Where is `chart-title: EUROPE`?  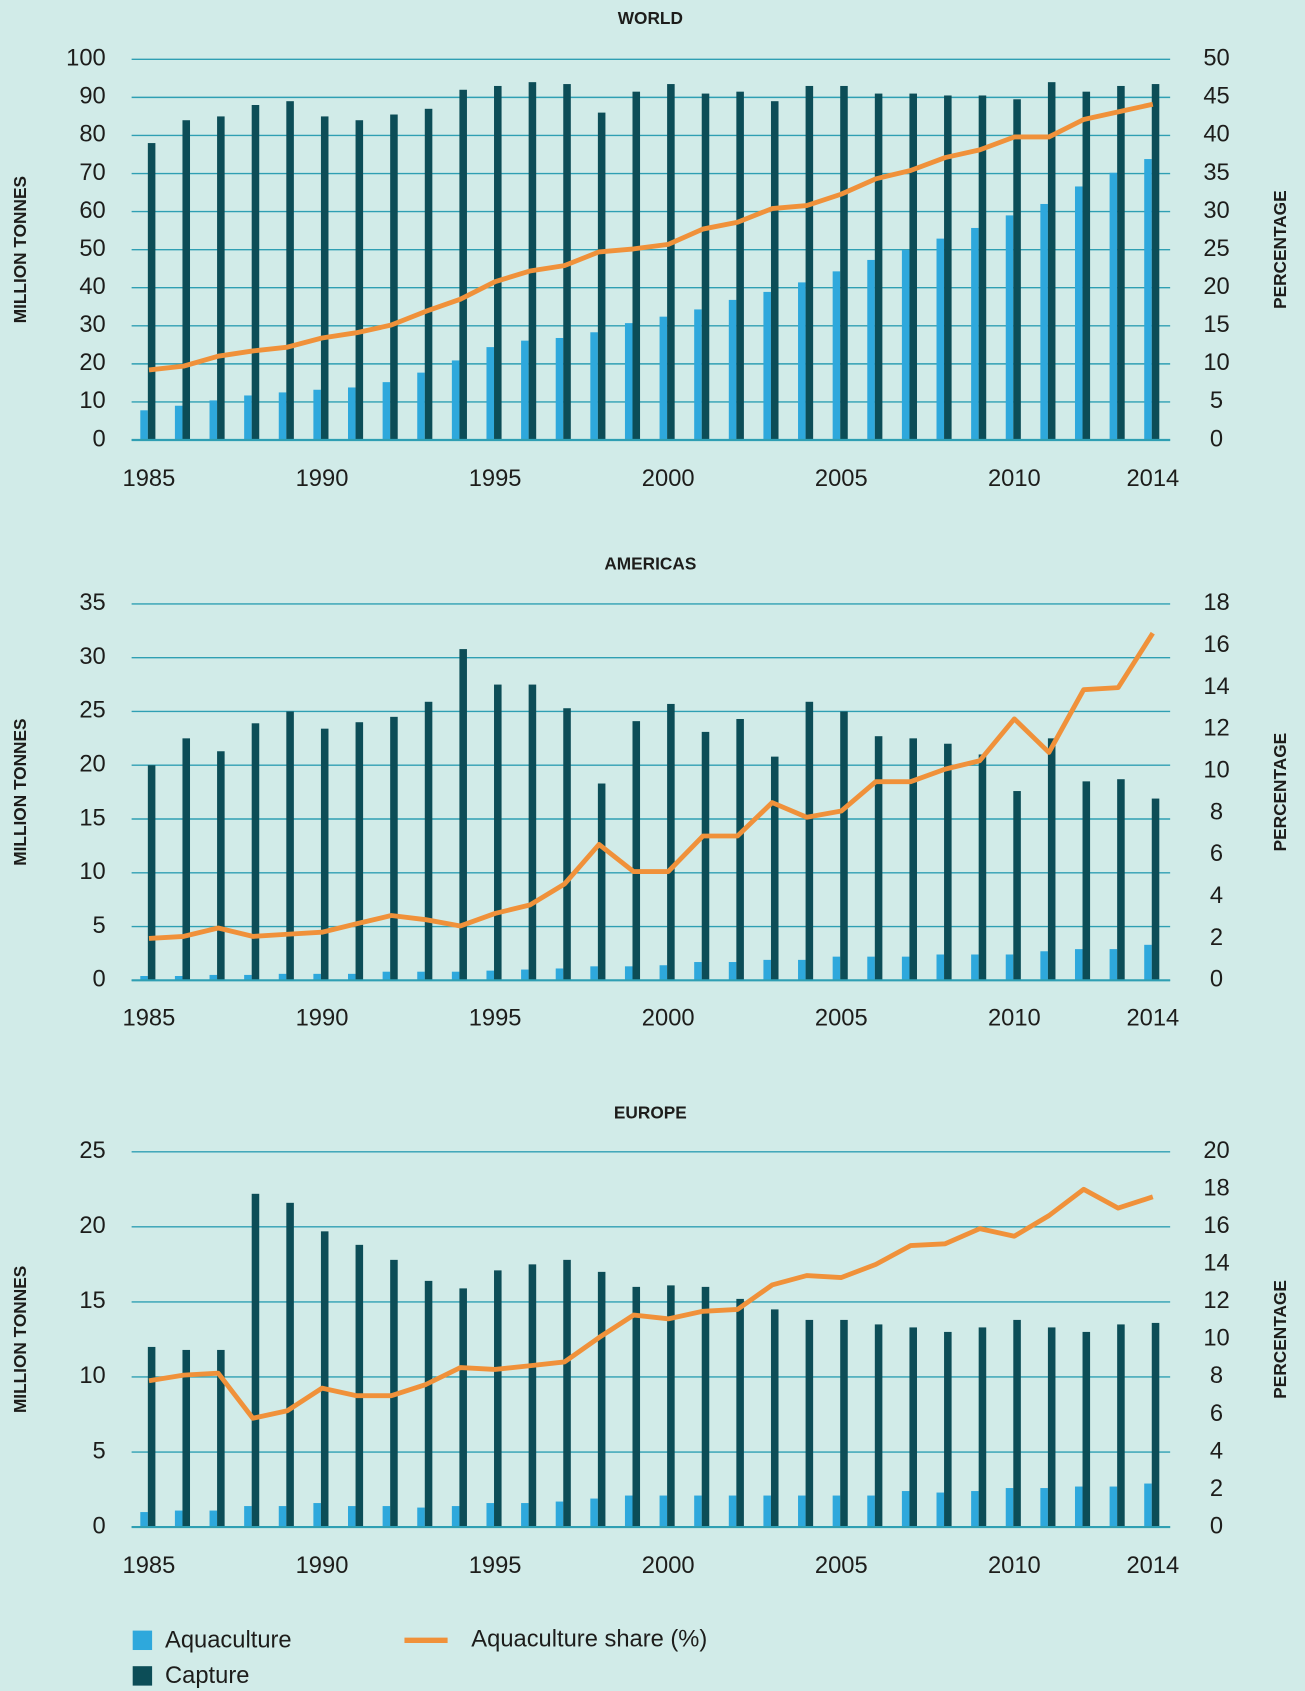
chart-title: EUROPE is located at coordinates (650, 1113).